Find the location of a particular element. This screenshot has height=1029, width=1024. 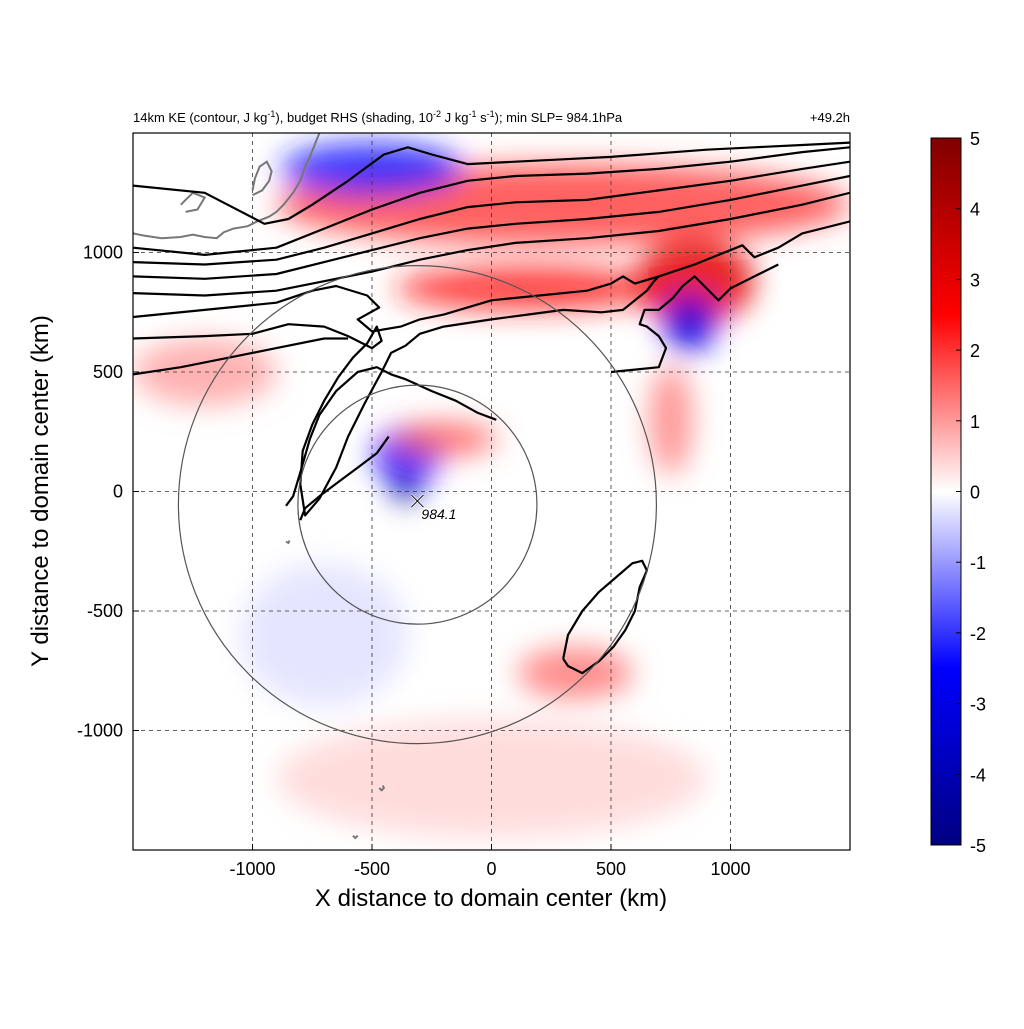

x-tick-label-0: -1000 is located at coordinates (252, 869).